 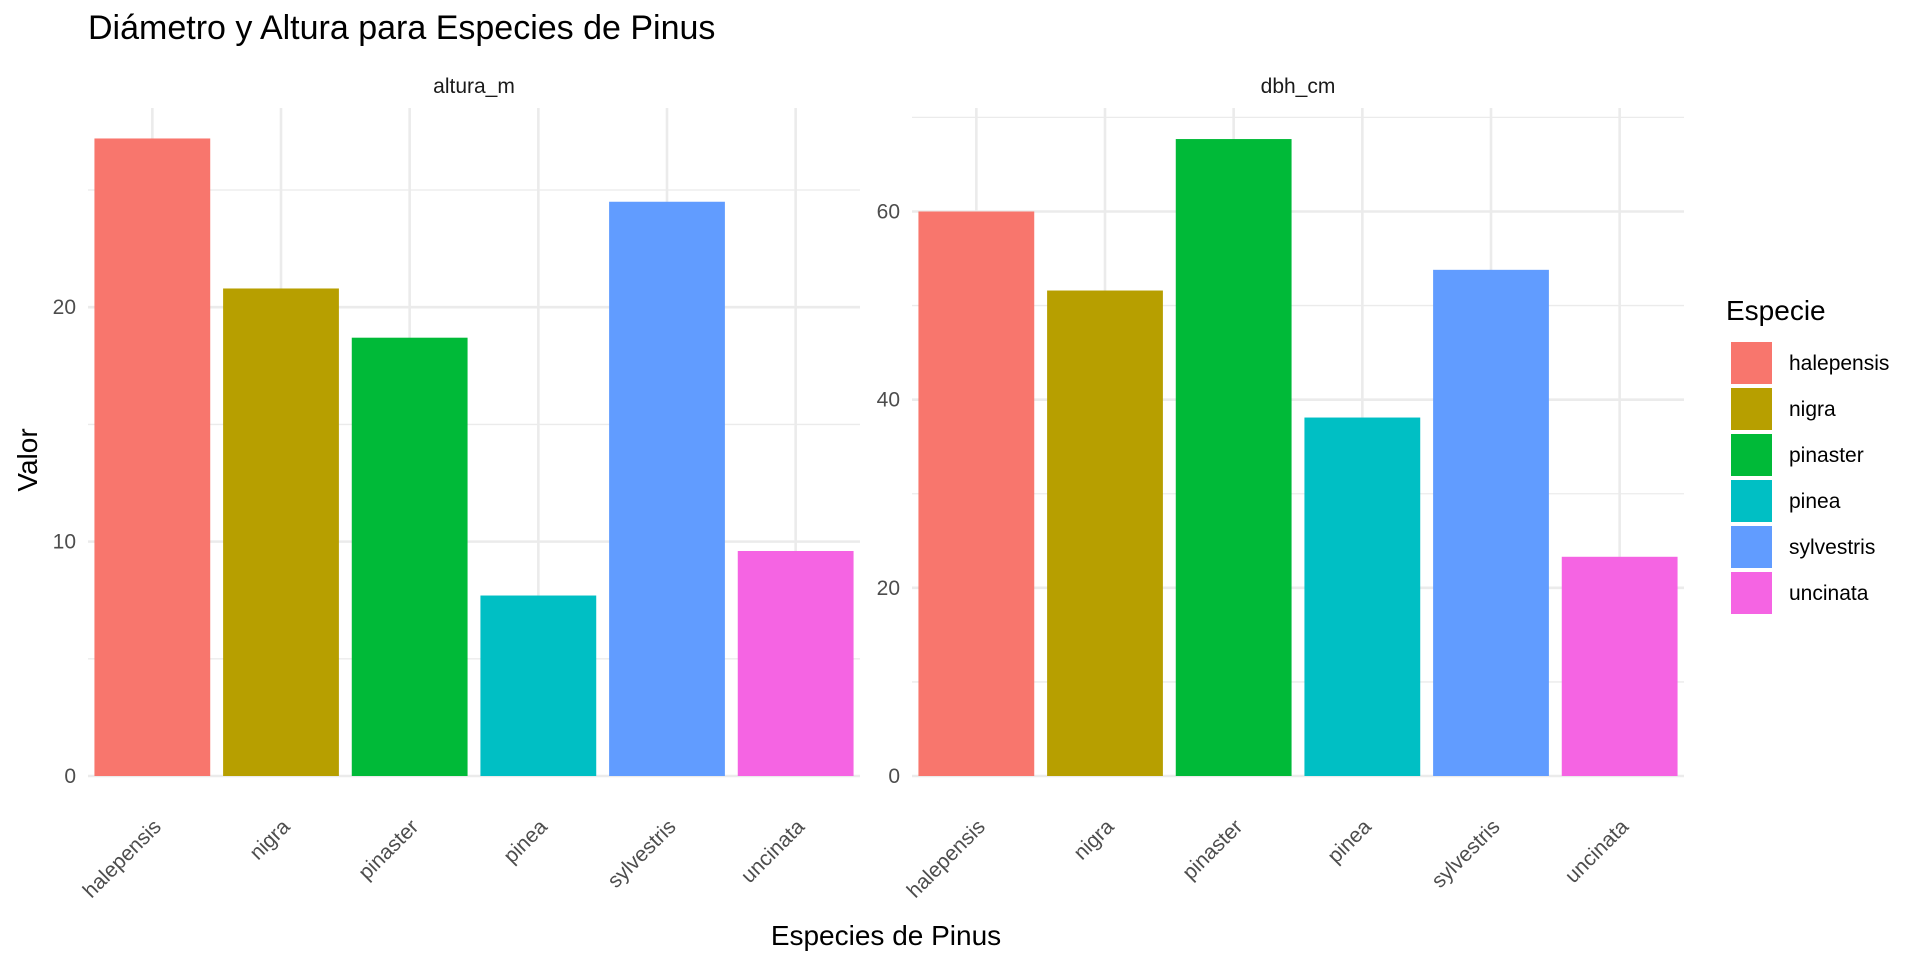 What do you see at coordinates (888, 211) in the screenshot?
I see `y-tick-label: 60` at bounding box center [888, 211].